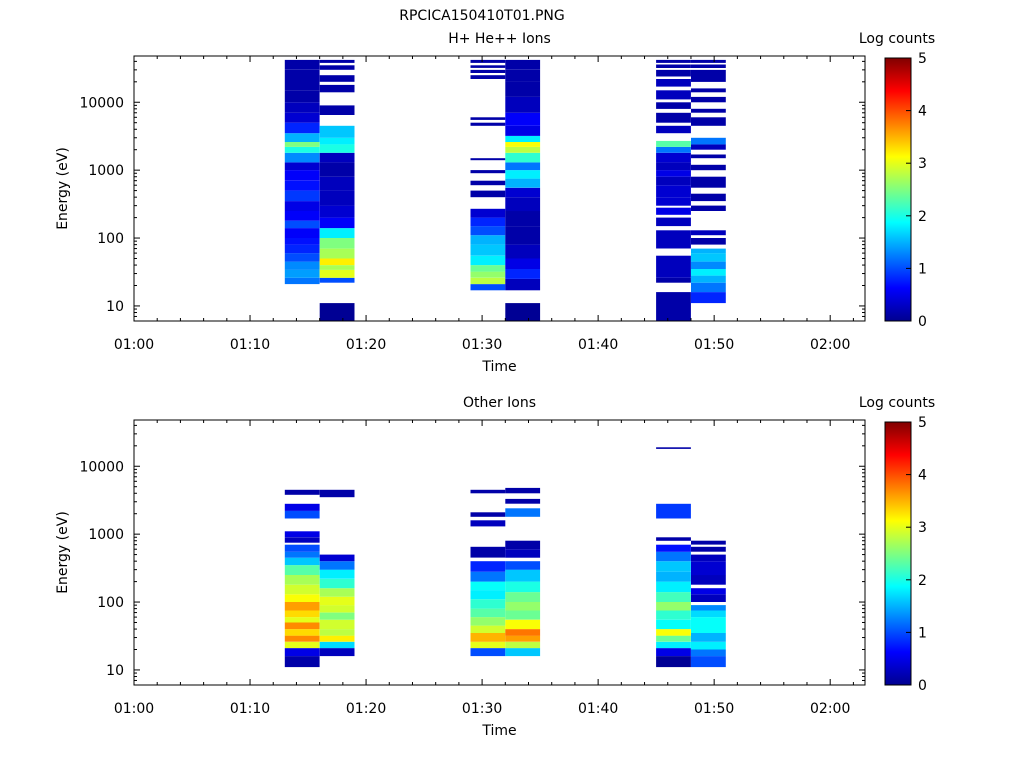 This screenshot has height=768, width=1024. Describe the element at coordinates (505, 190) in the screenshot. I see `heatmap` at that location.